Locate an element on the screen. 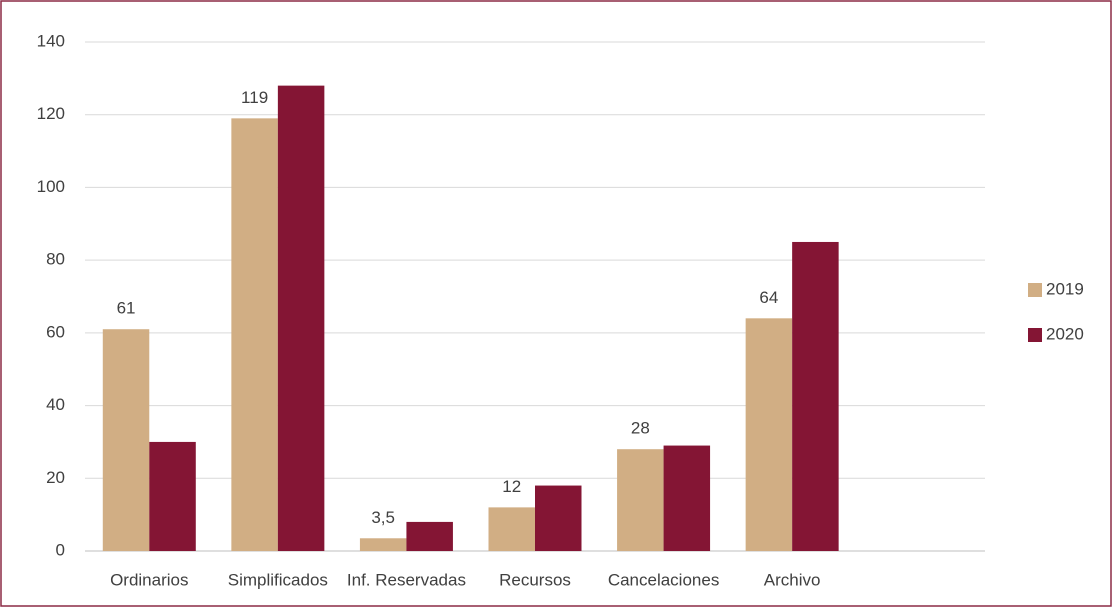  x-tick-label: Inf. Reservadas is located at coordinates (406, 579).